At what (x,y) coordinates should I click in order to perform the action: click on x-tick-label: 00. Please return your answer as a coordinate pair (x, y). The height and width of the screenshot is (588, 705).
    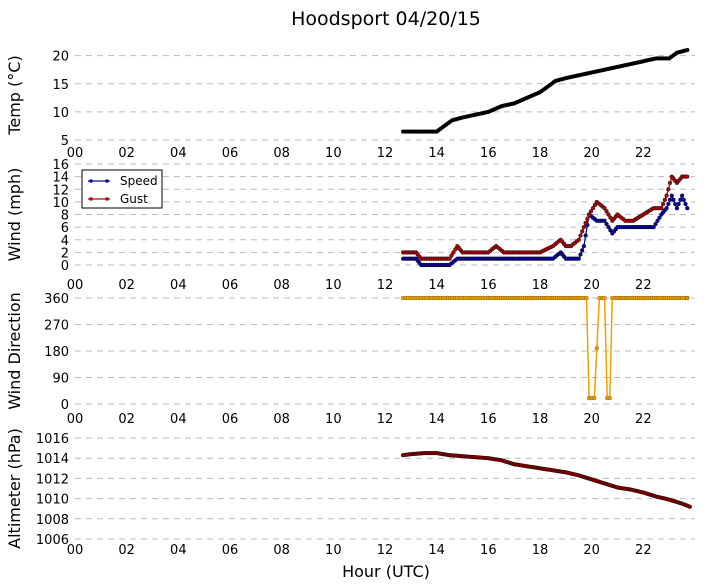
    Looking at the image, I should click on (75, 419).